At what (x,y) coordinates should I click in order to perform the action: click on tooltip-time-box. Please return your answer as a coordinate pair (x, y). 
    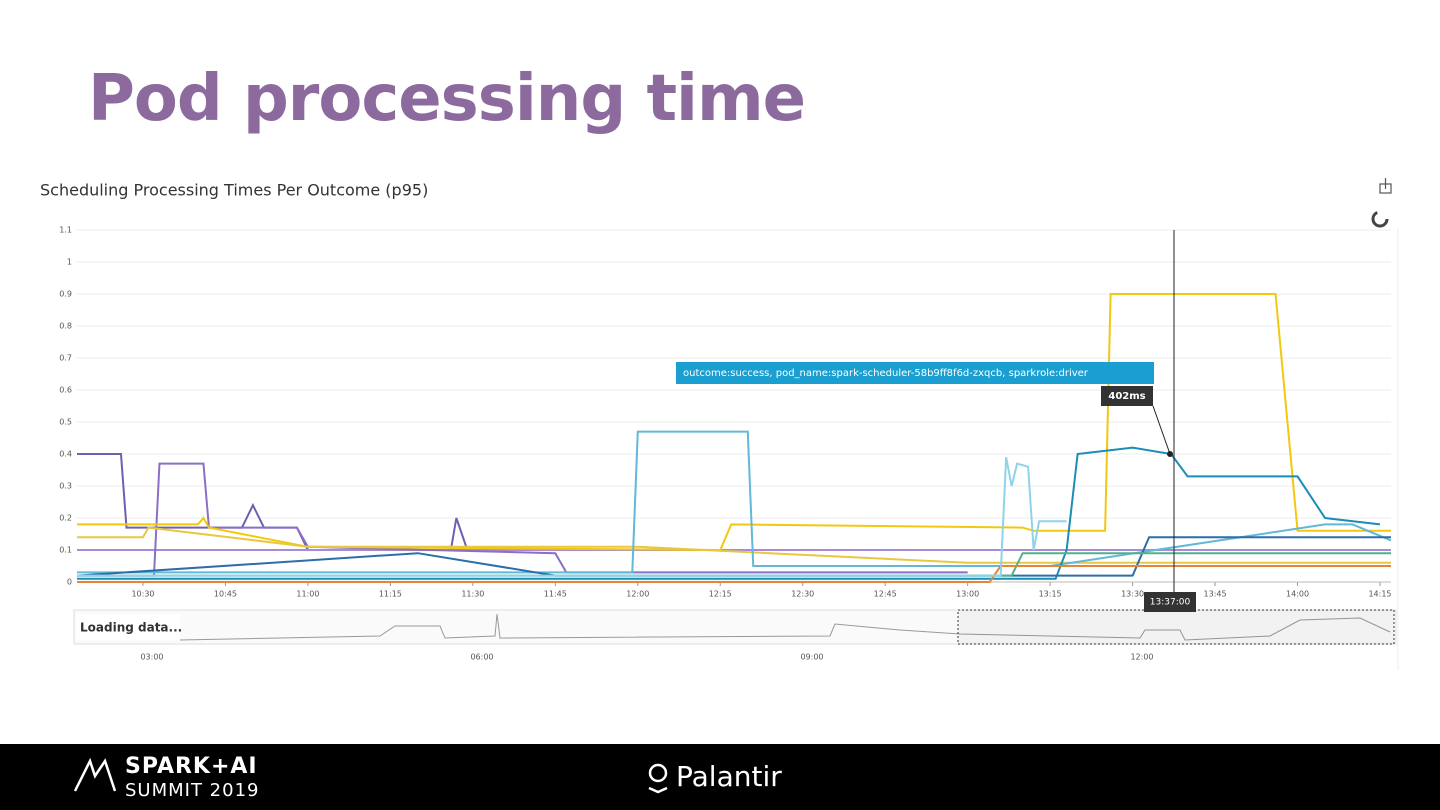
    Looking at the image, I should click on (1170, 602).